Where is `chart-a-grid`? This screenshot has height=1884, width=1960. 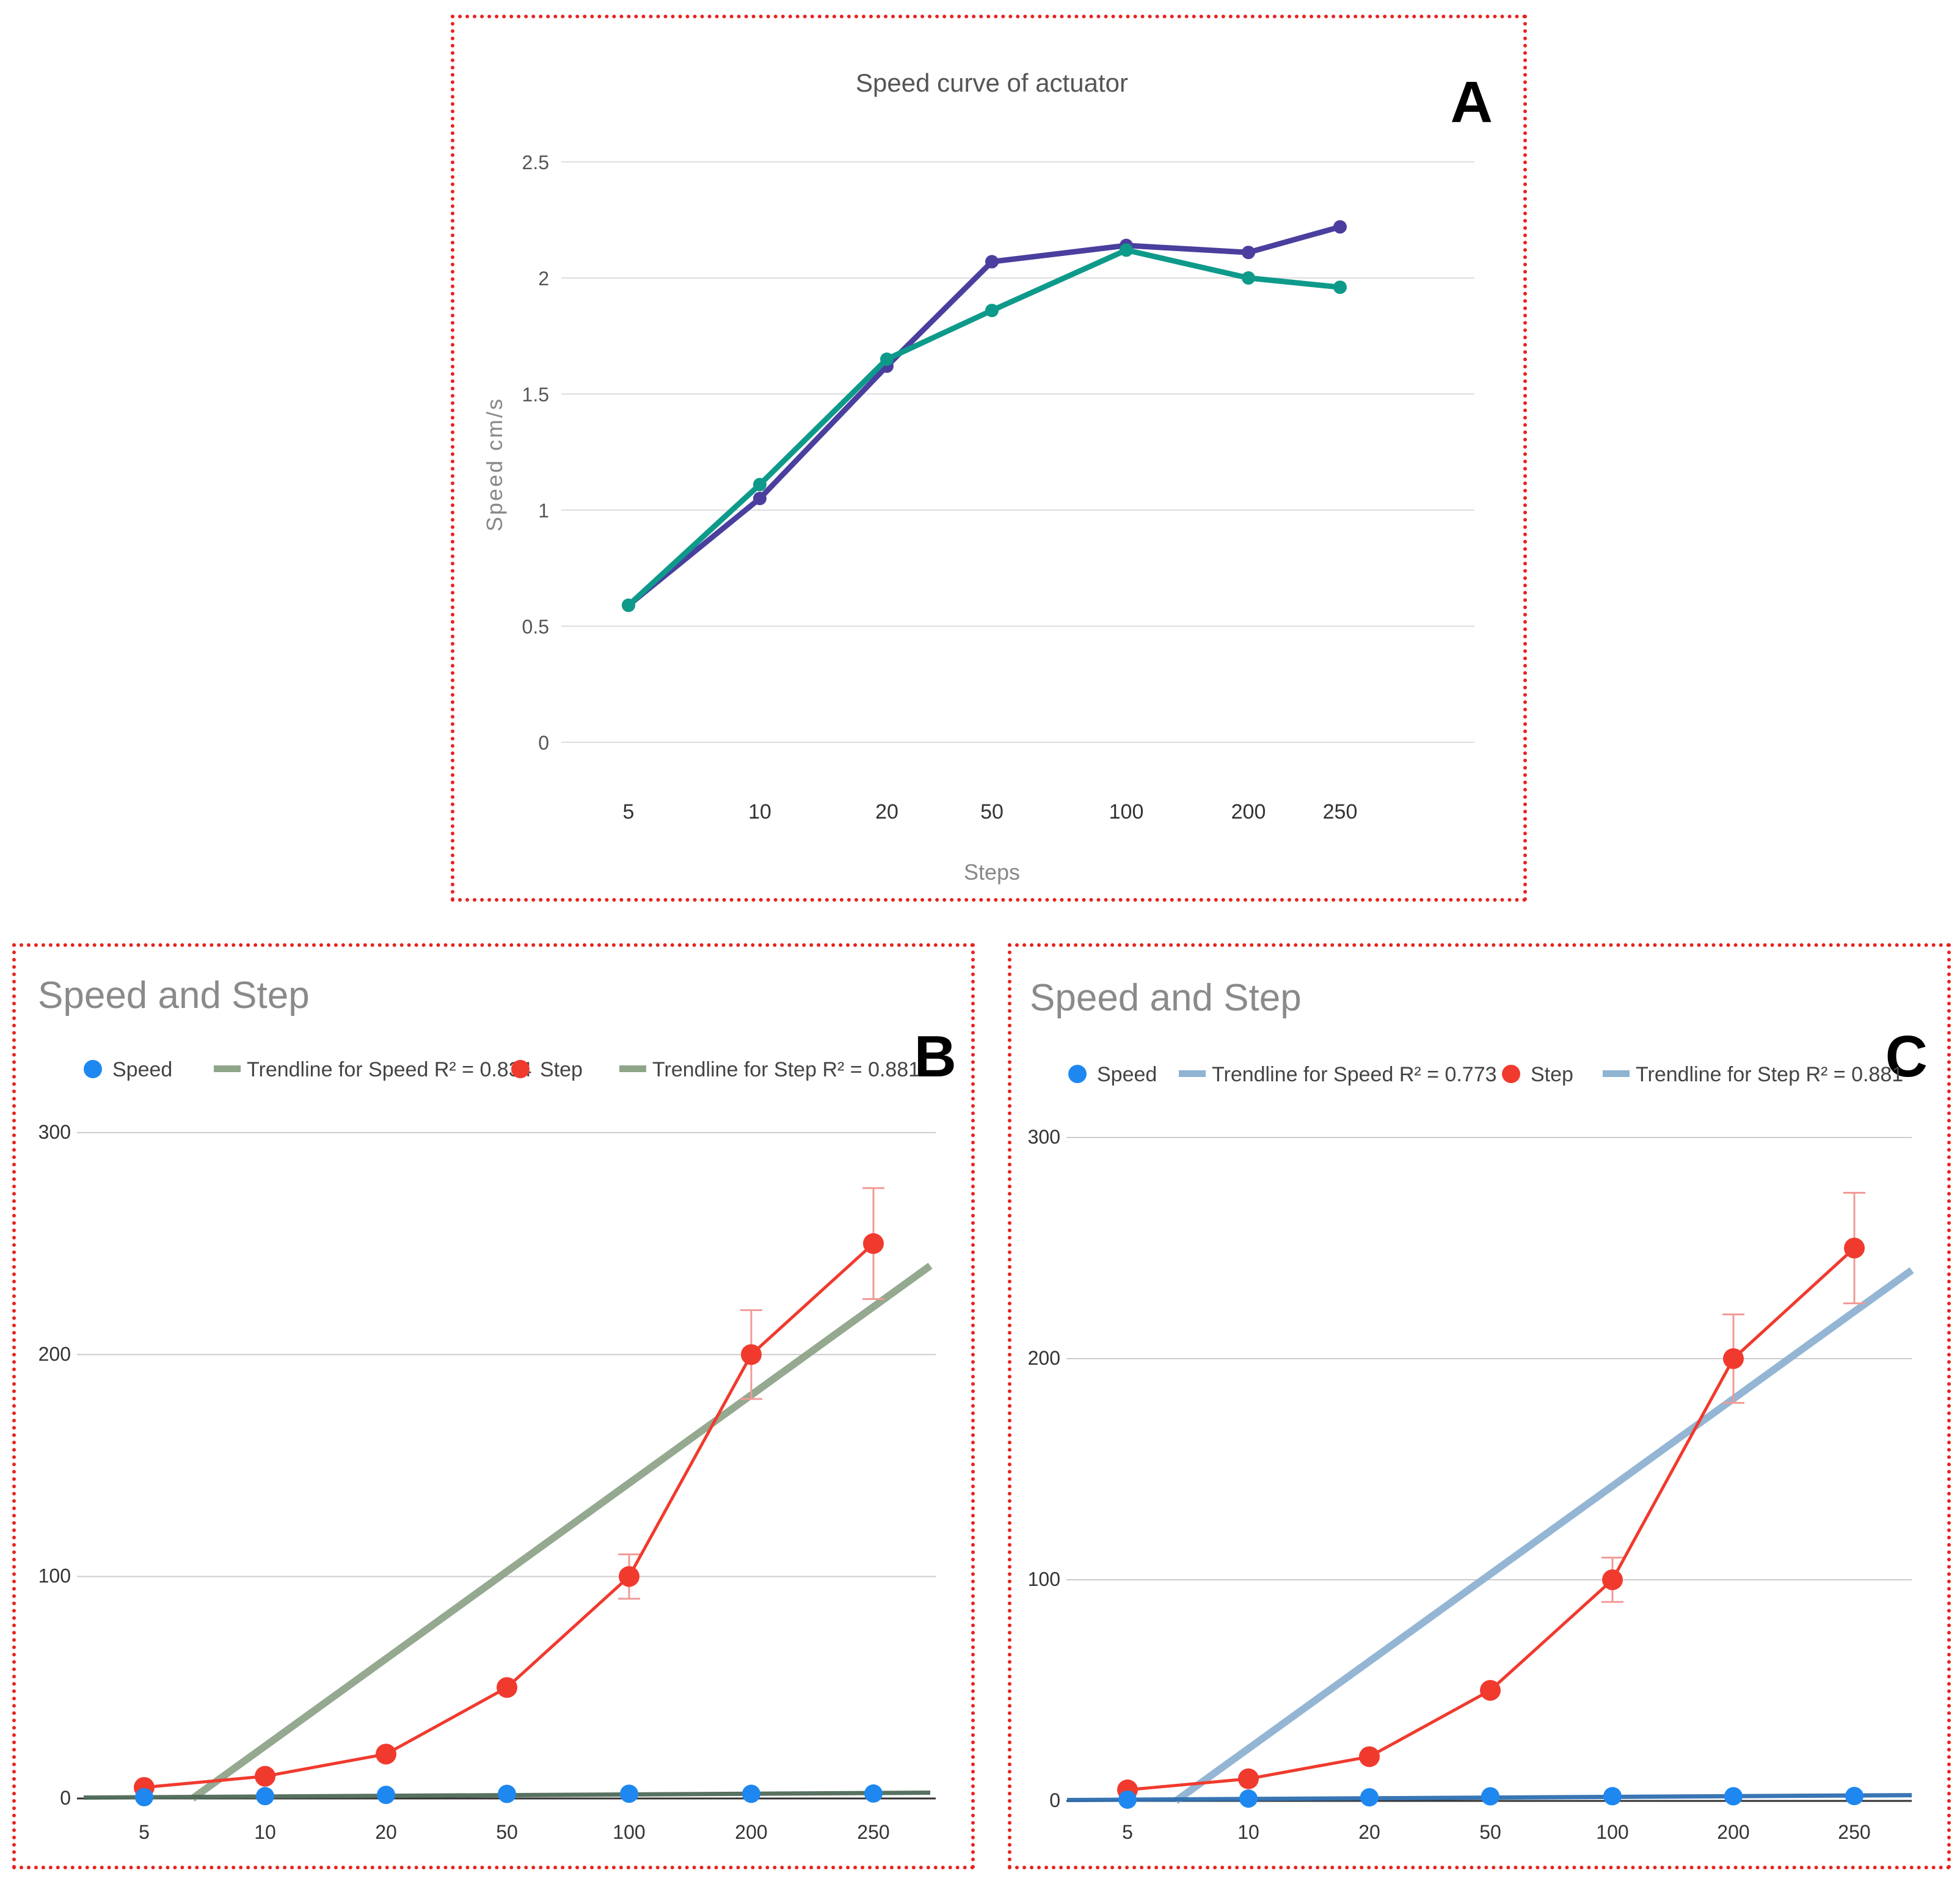 chart-a-grid is located at coordinates (1017, 452).